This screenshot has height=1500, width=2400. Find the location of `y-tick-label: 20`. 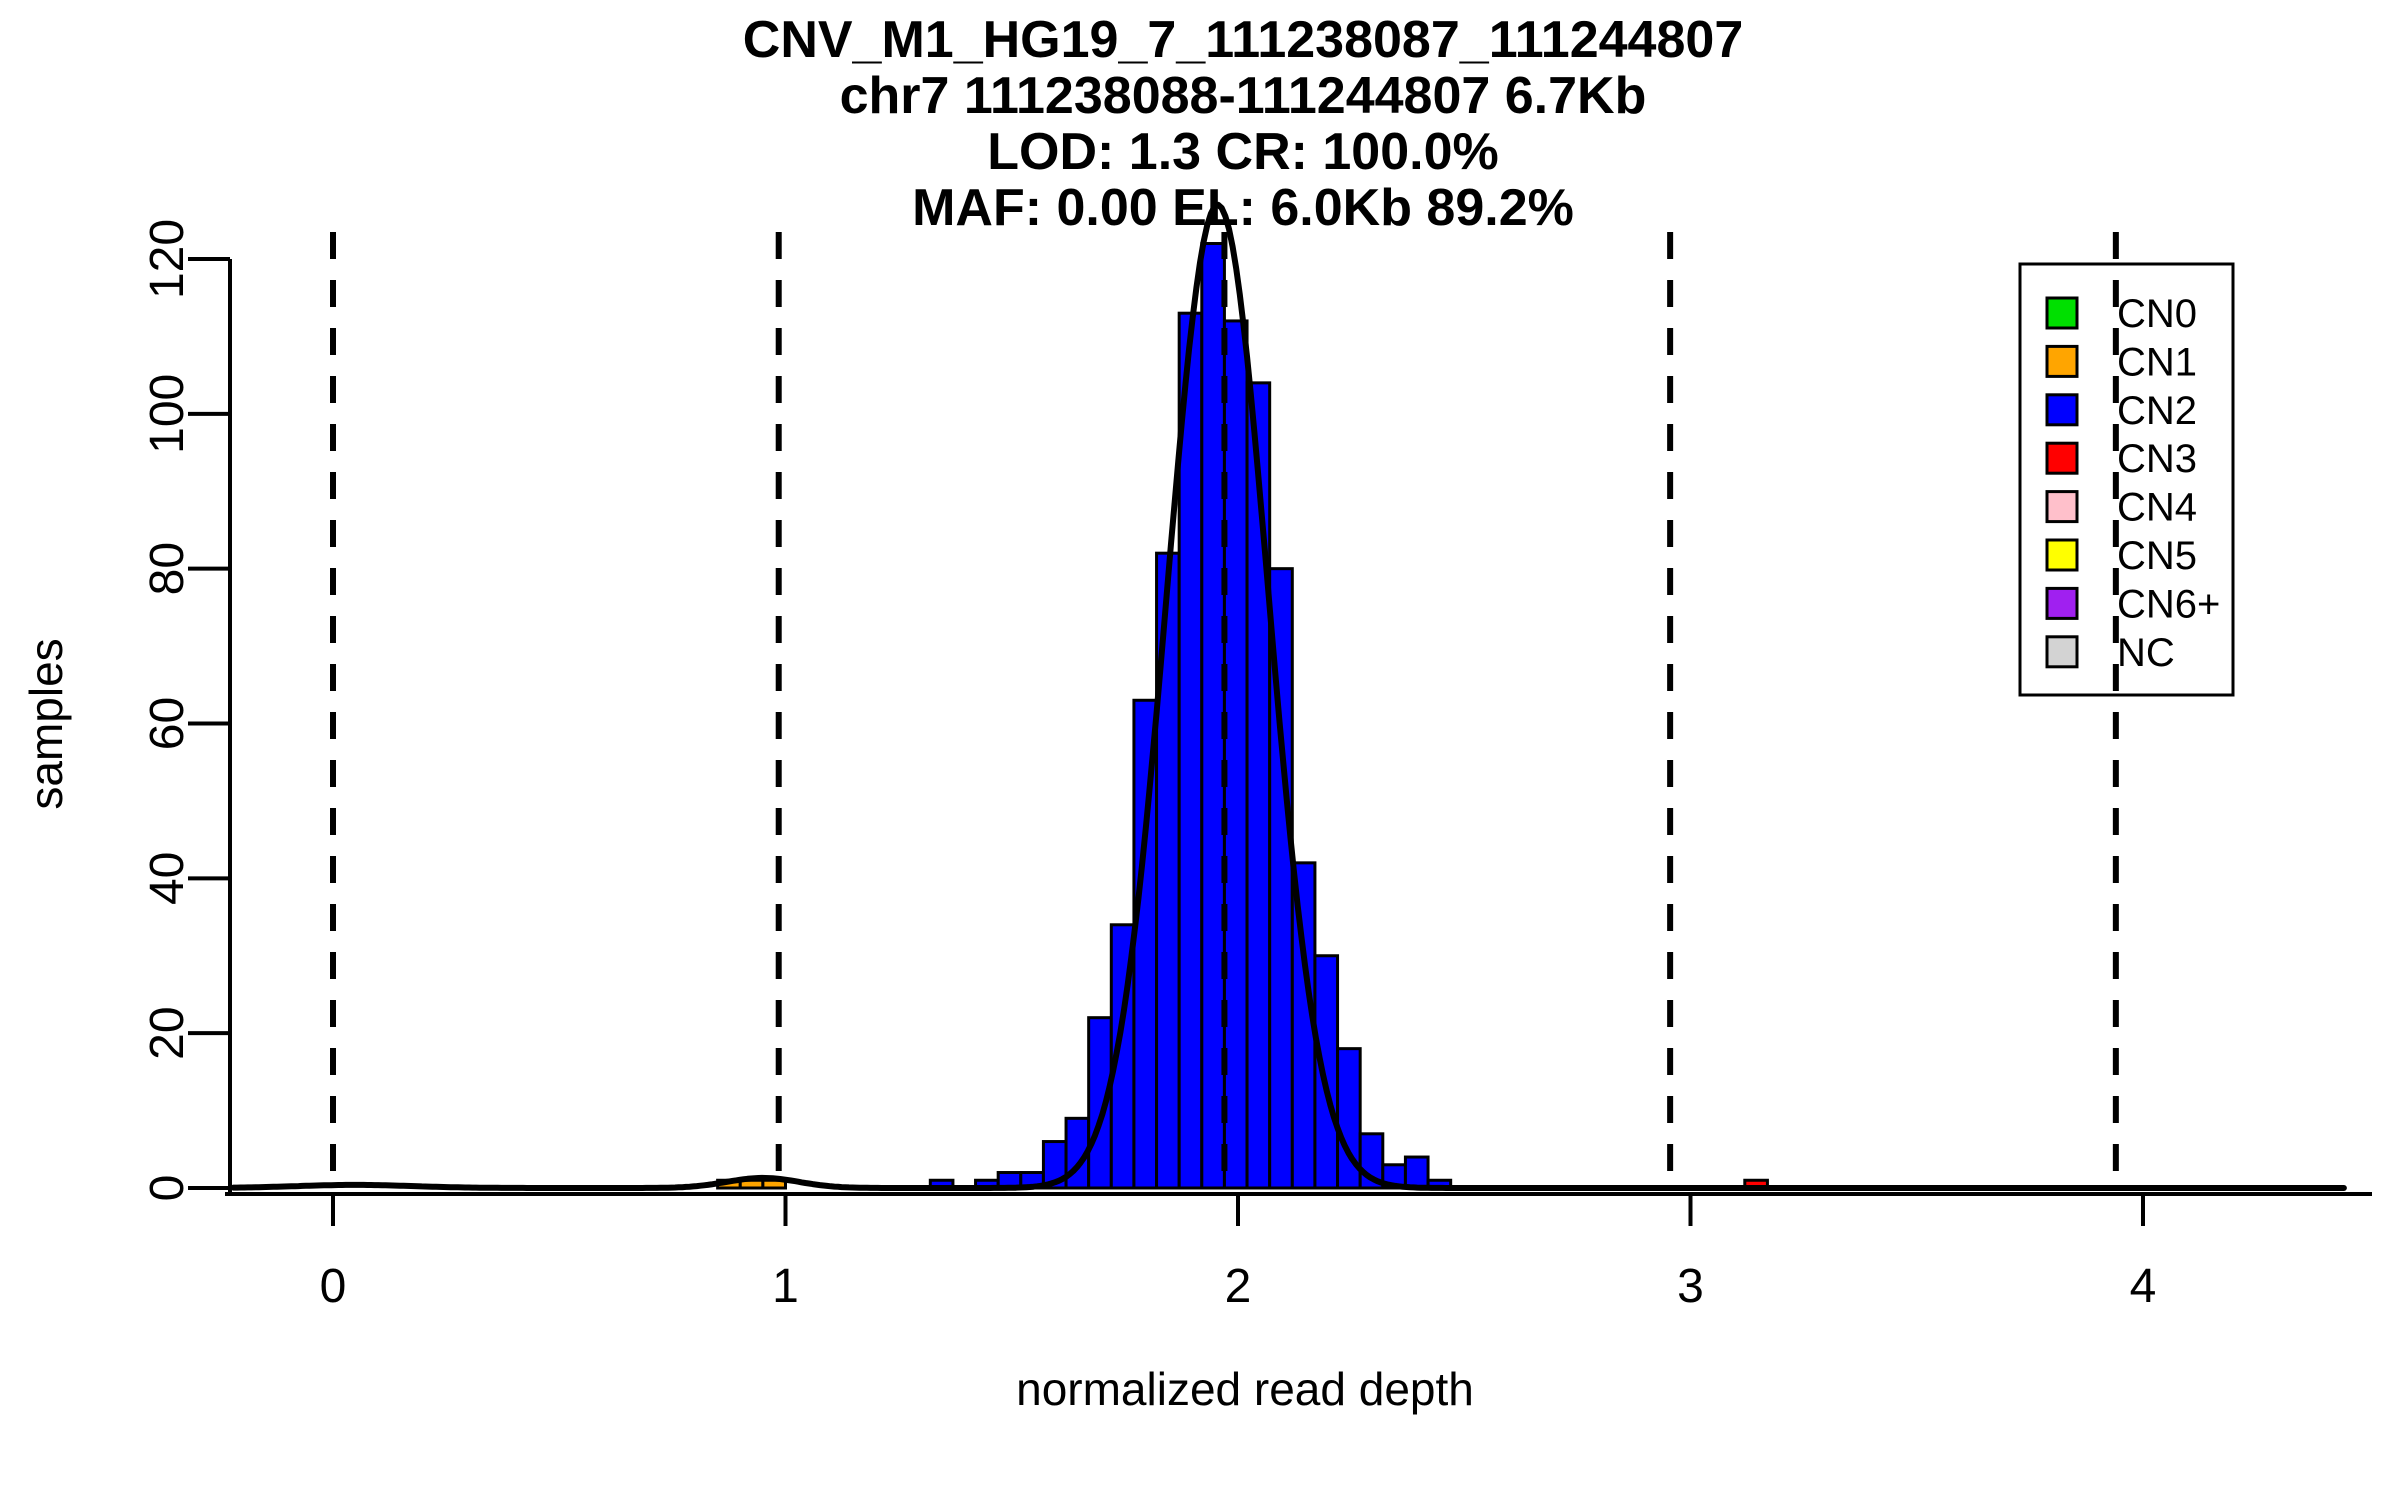

y-tick-label: 20 is located at coordinates (167, 1032).